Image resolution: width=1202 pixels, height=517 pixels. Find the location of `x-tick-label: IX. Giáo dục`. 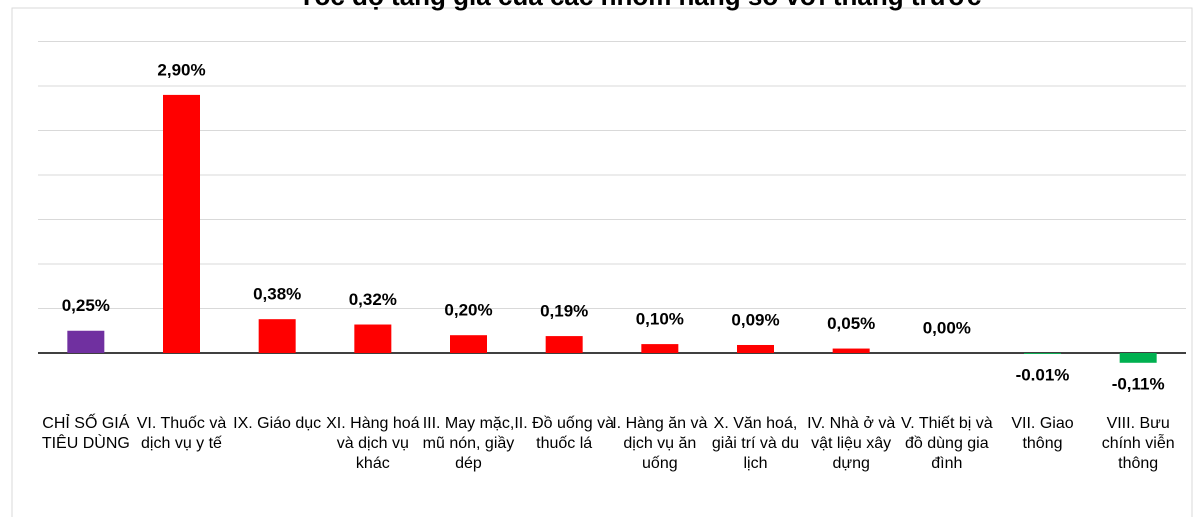

x-tick-label: IX. Giáo dục is located at coordinates (277, 423).